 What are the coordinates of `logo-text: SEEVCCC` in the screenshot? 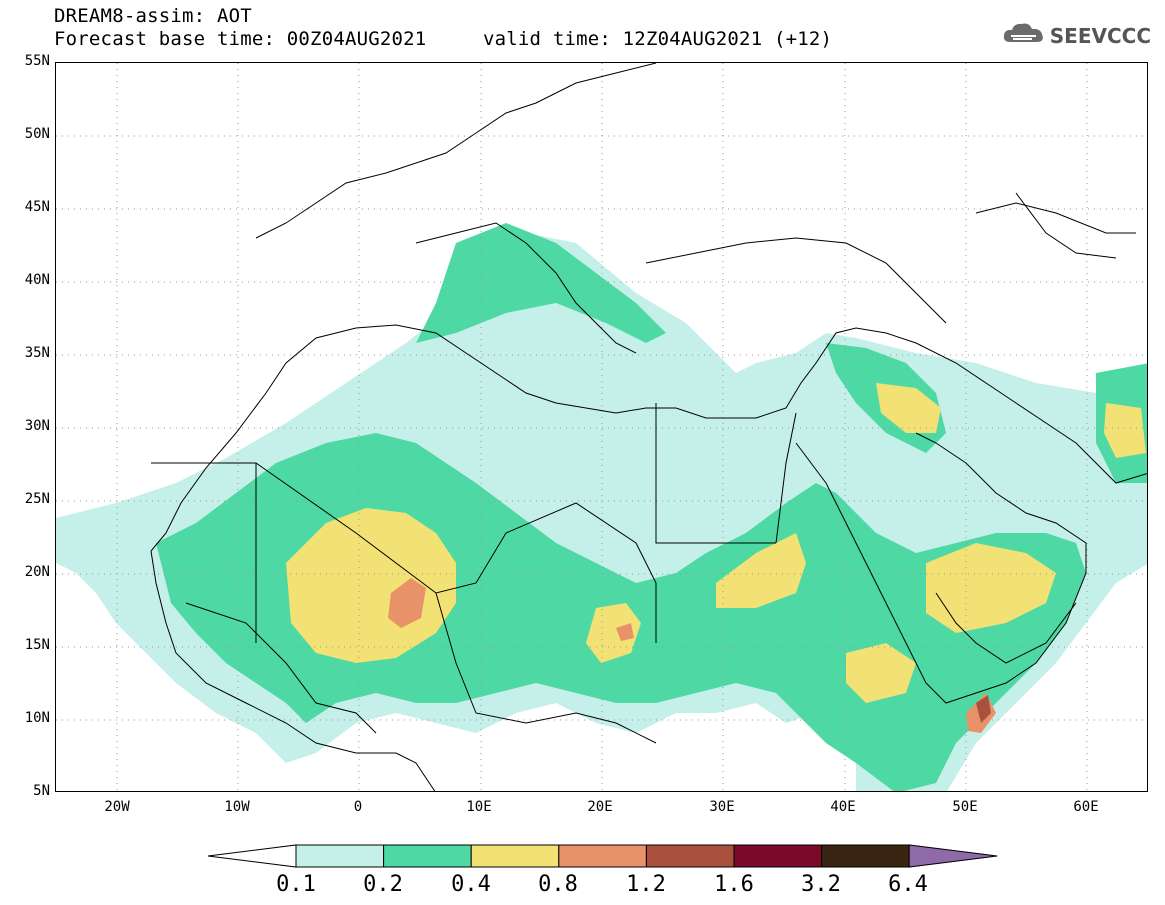 It's located at (1100, 35).